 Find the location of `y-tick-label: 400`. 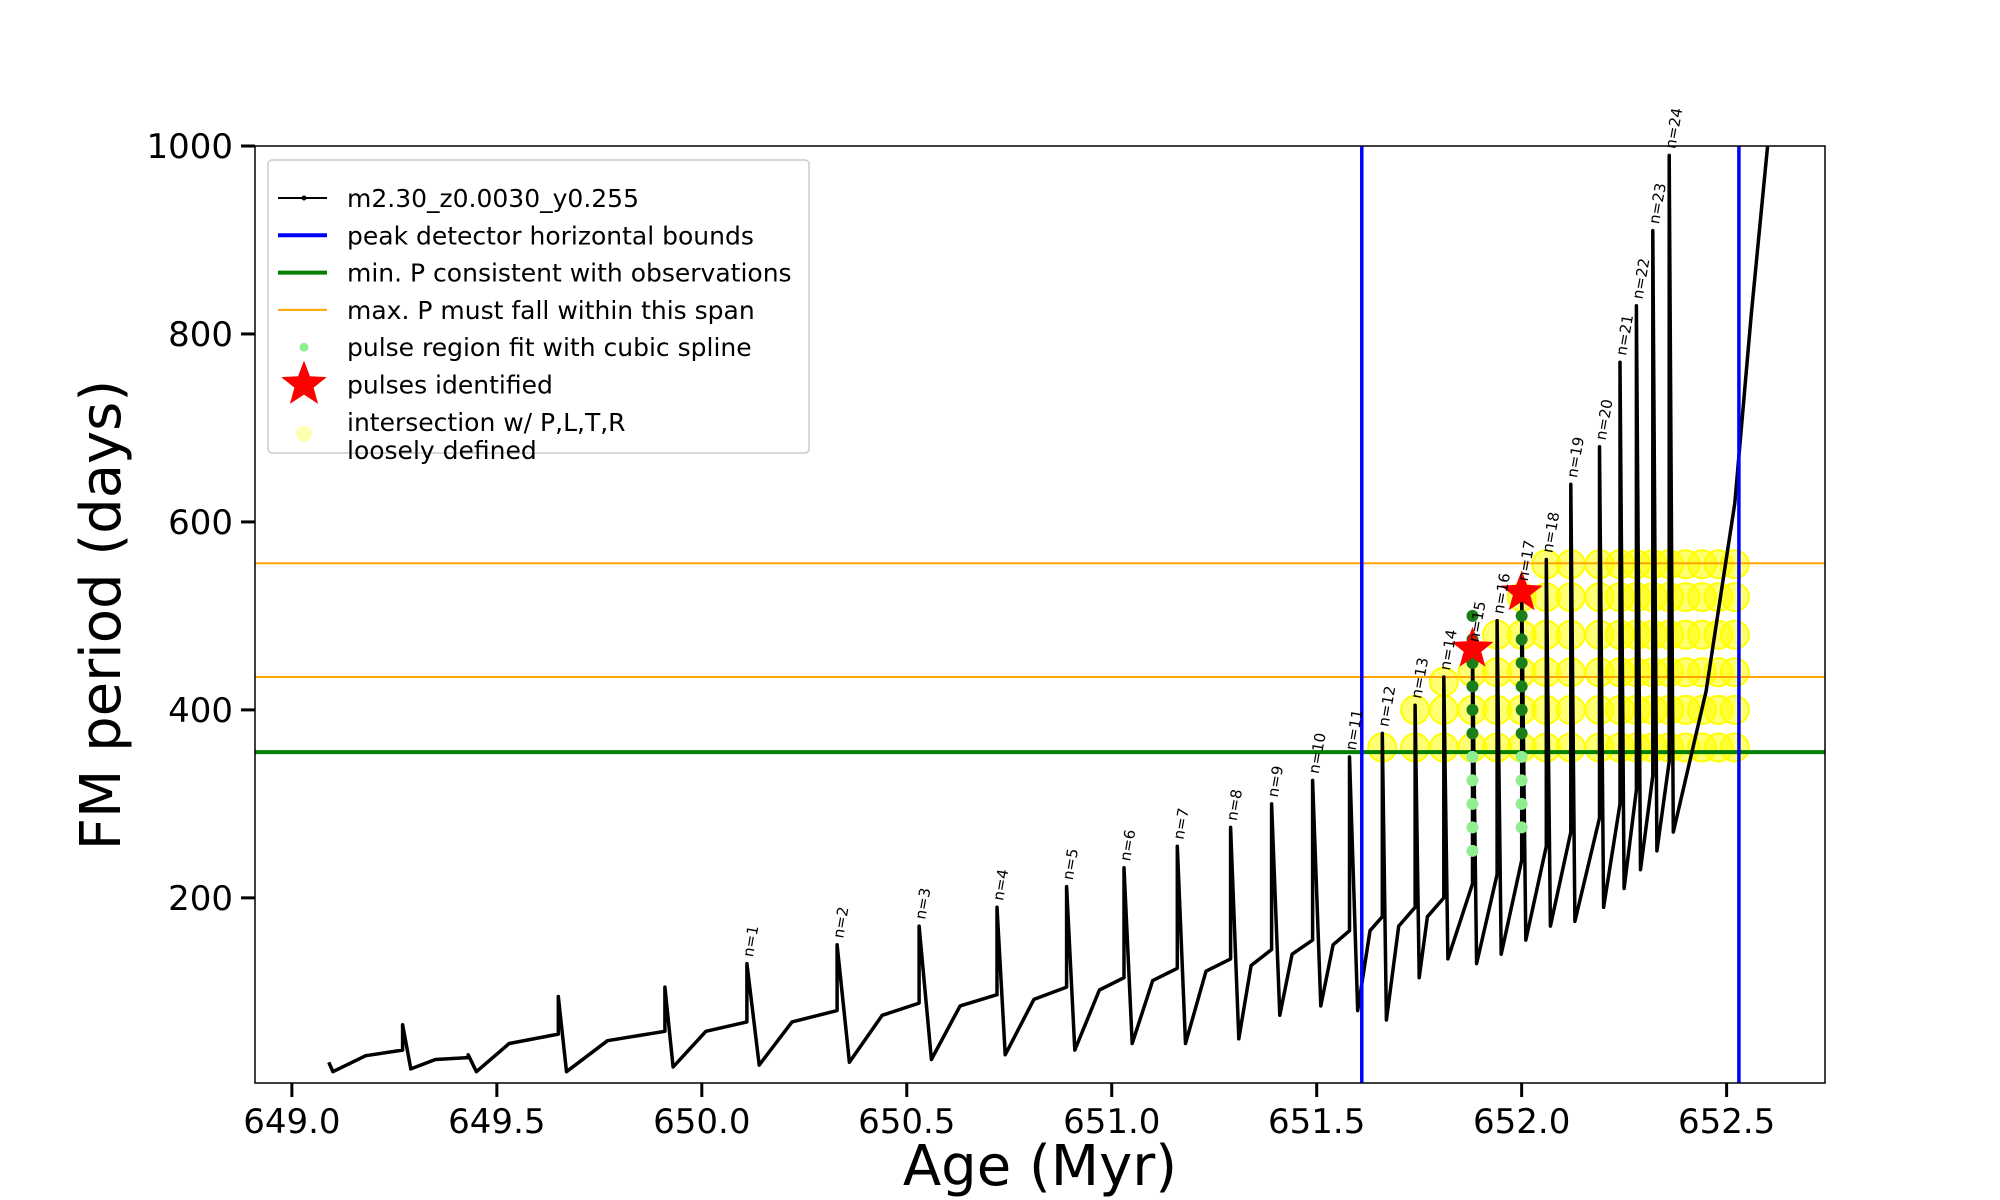

y-tick-label: 400 is located at coordinates (200, 711).